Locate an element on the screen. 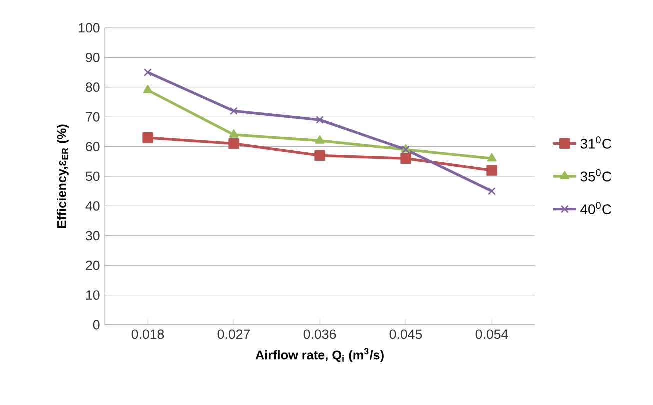 The height and width of the screenshot is (405, 653). y-tick-label: 70 is located at coordinates (93, 117).